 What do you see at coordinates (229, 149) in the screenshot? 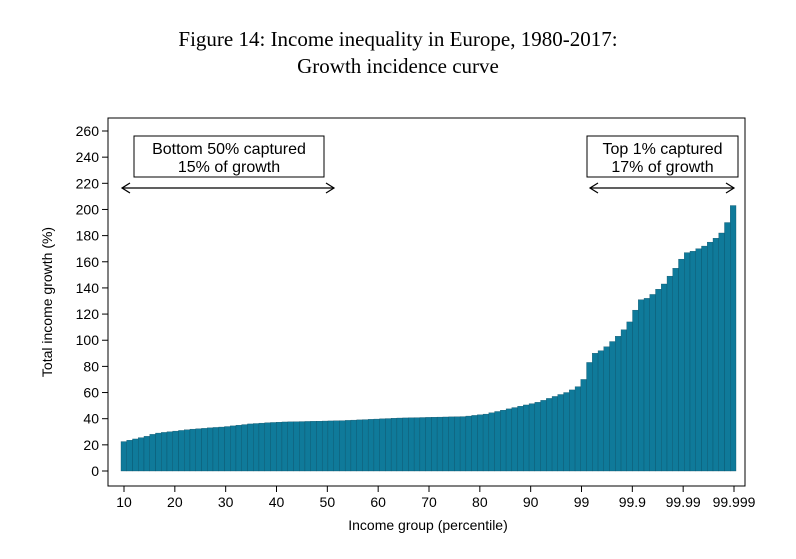
I see `annotation-bottom-50-line-1: Bottom 50% captured` at bounding box center [229, 149].